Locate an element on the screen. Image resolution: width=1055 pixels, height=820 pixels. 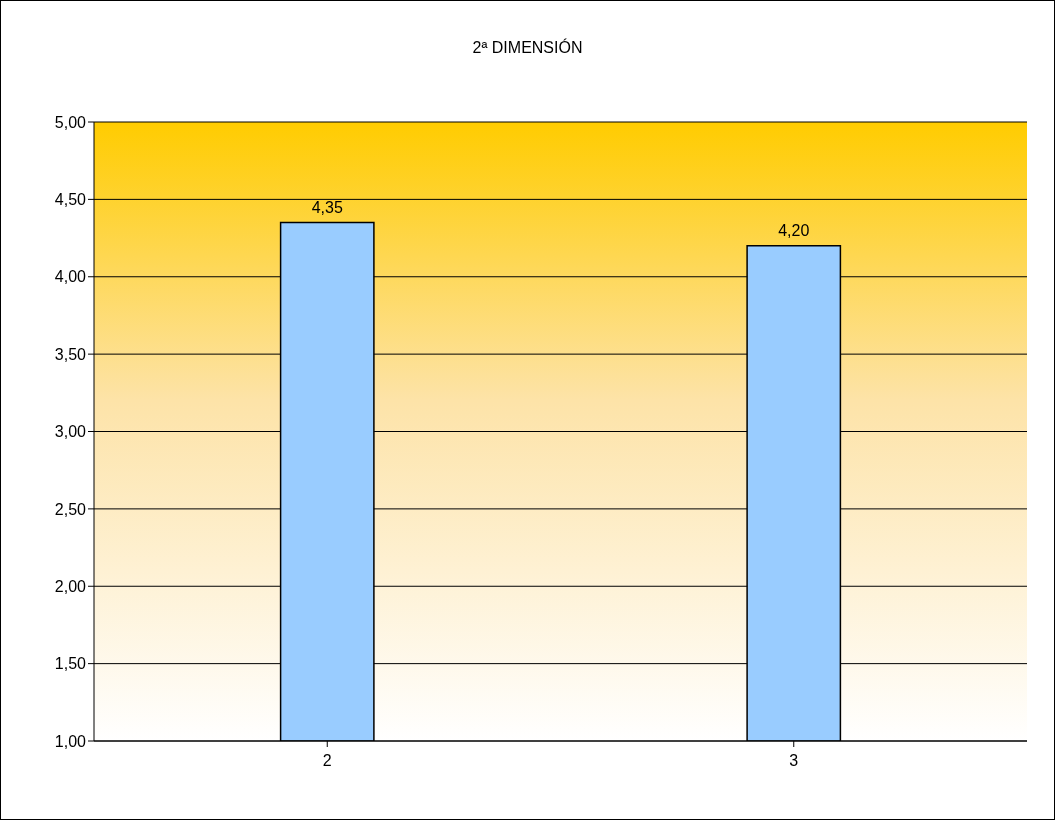
y-tick-label: 1,50 is located at coordinates (70, 664).